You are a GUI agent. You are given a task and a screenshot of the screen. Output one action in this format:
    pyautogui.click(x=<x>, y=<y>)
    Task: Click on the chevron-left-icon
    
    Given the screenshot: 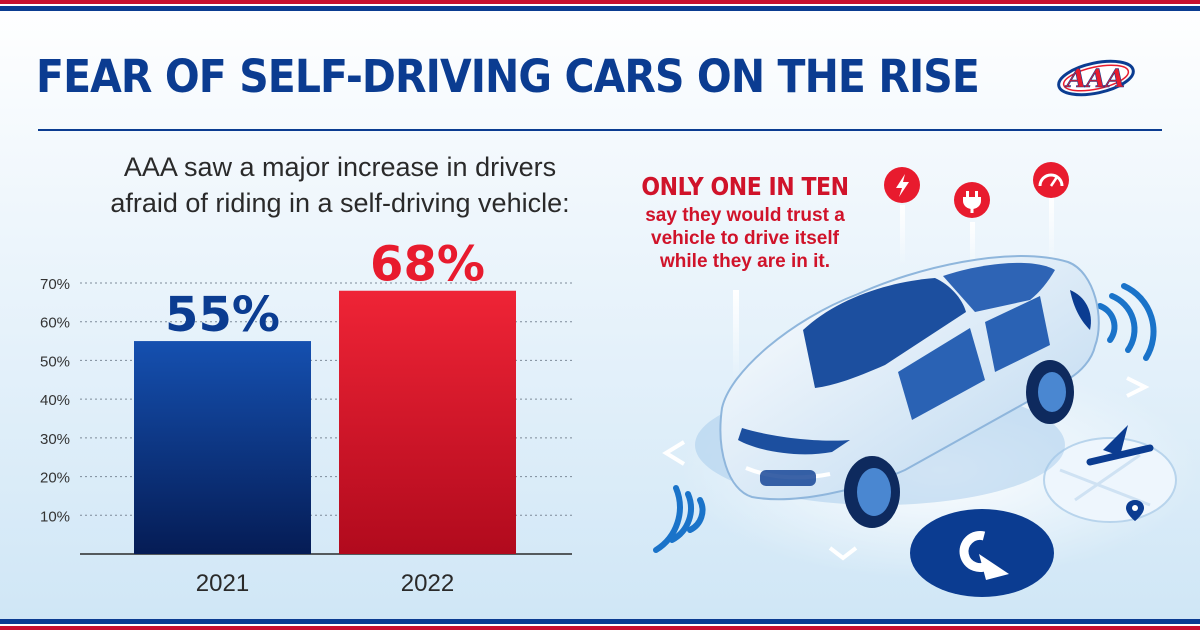 What is the action you would take?
    pyautogui.click(x=674, y=453)
    